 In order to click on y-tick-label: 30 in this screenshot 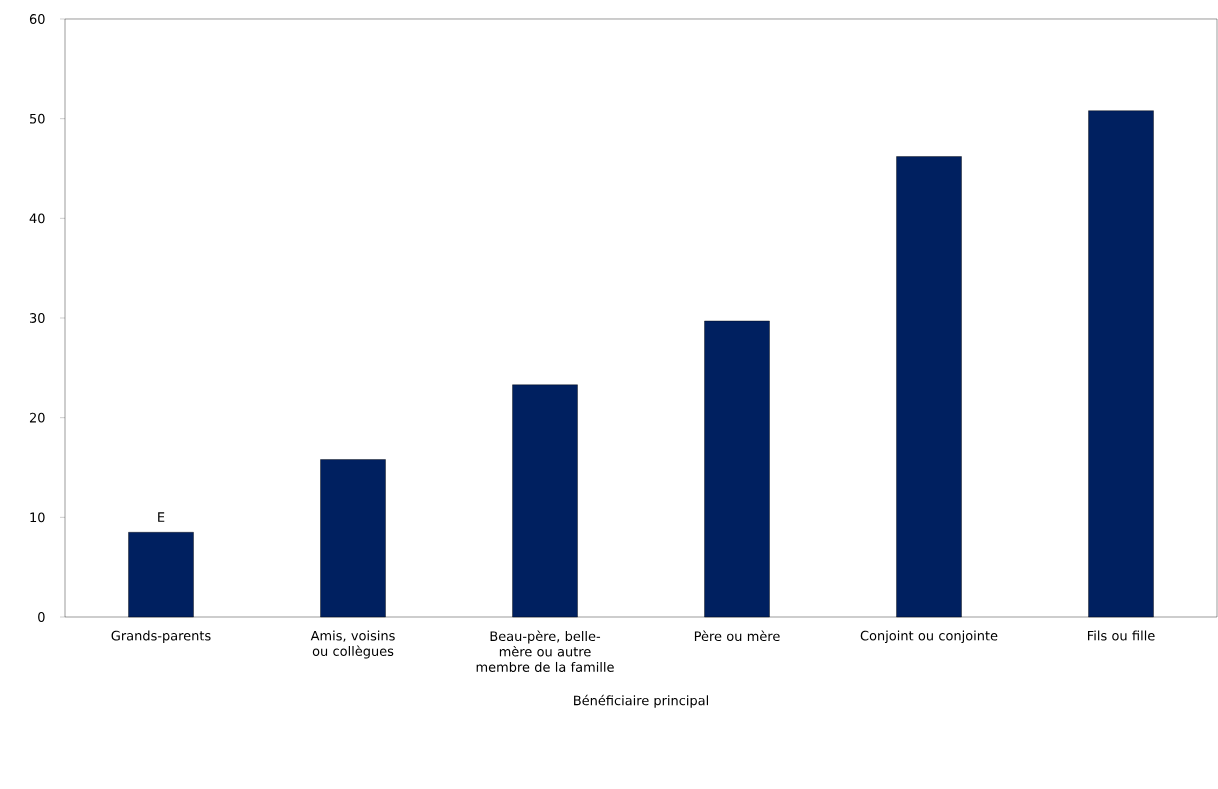, I will do `click(37, 318)`.